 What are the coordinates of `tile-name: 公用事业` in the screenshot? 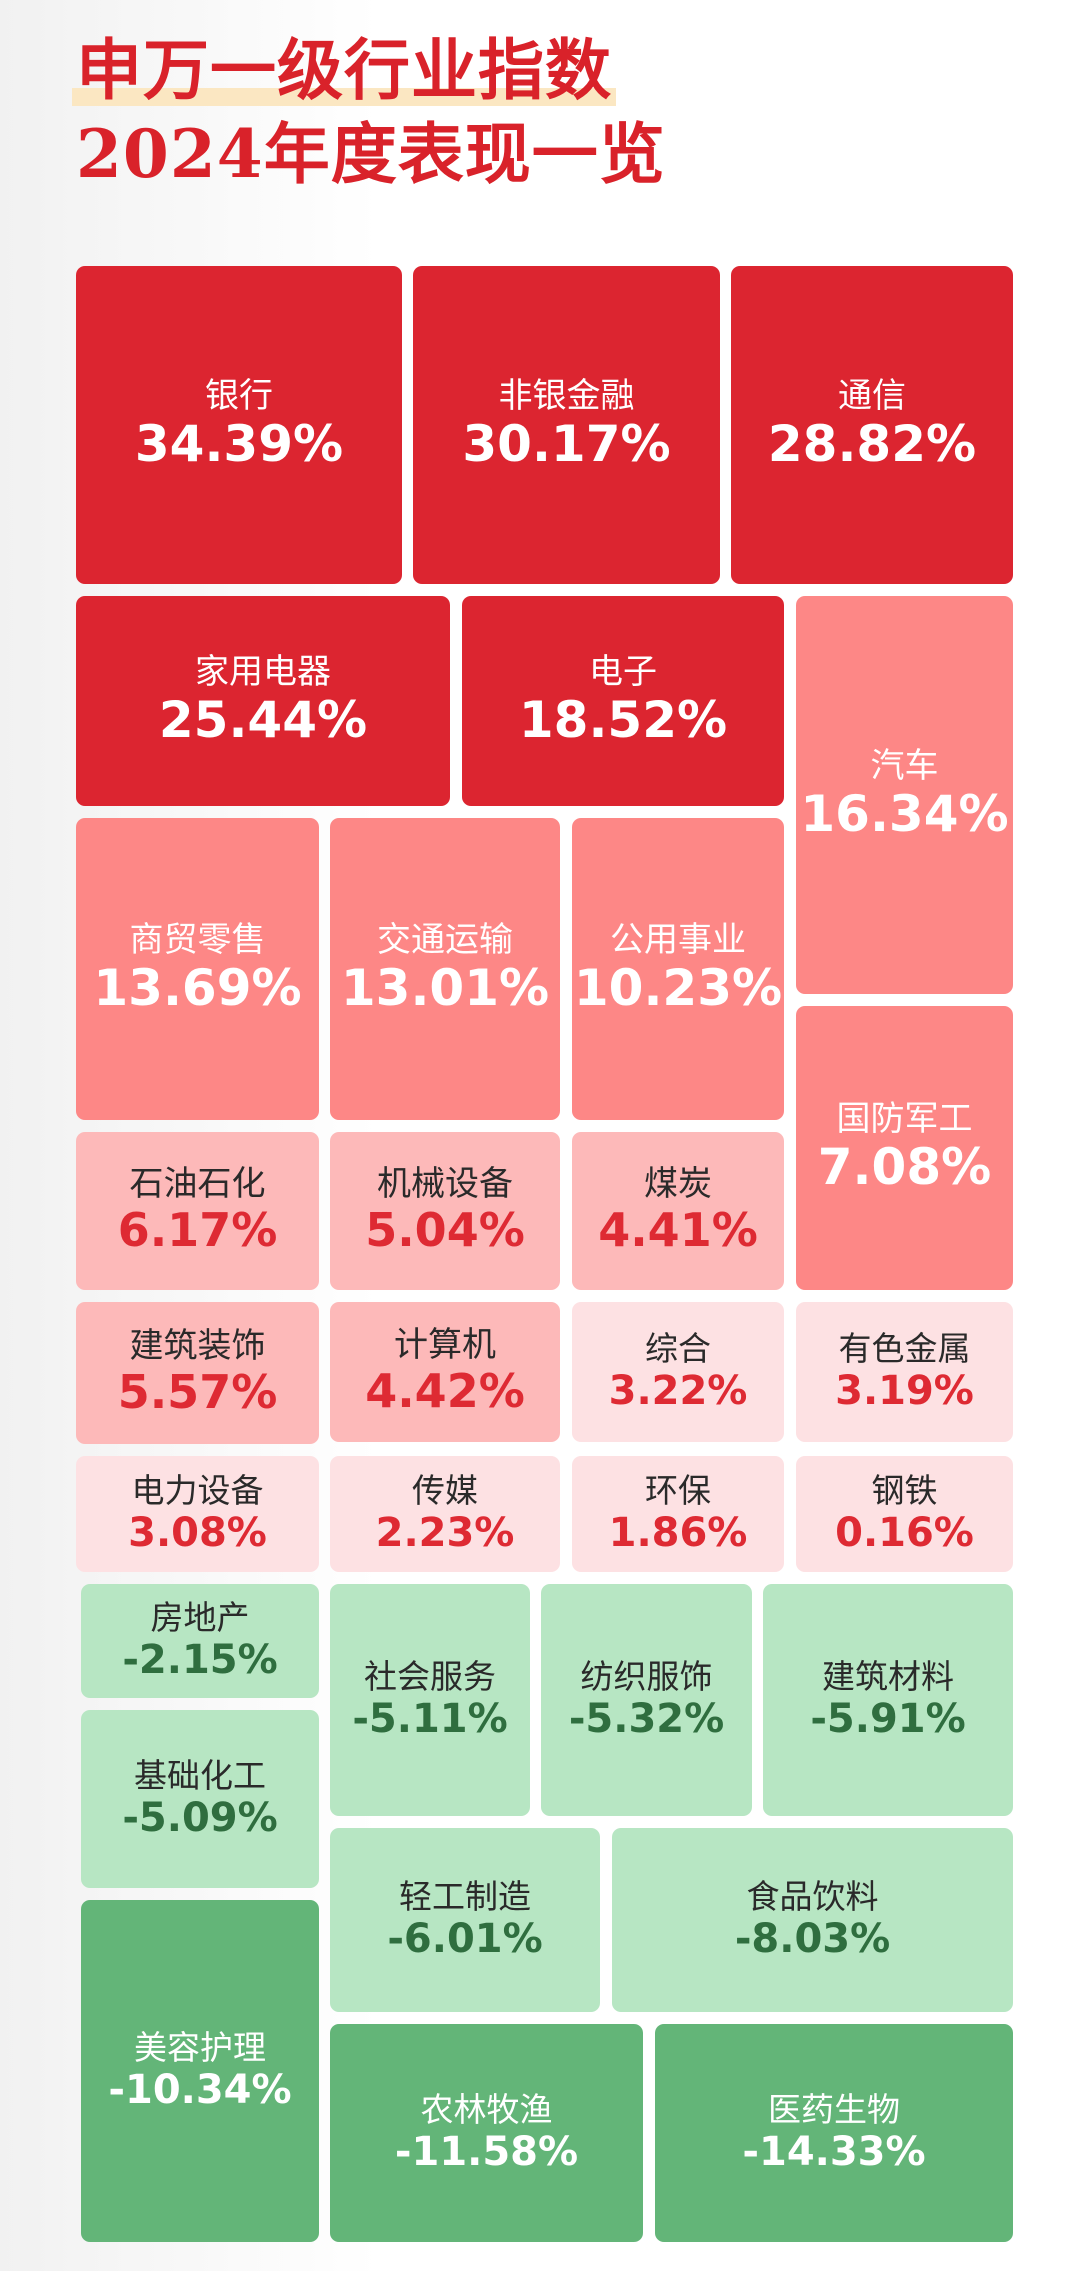 It's located at (678, 939).